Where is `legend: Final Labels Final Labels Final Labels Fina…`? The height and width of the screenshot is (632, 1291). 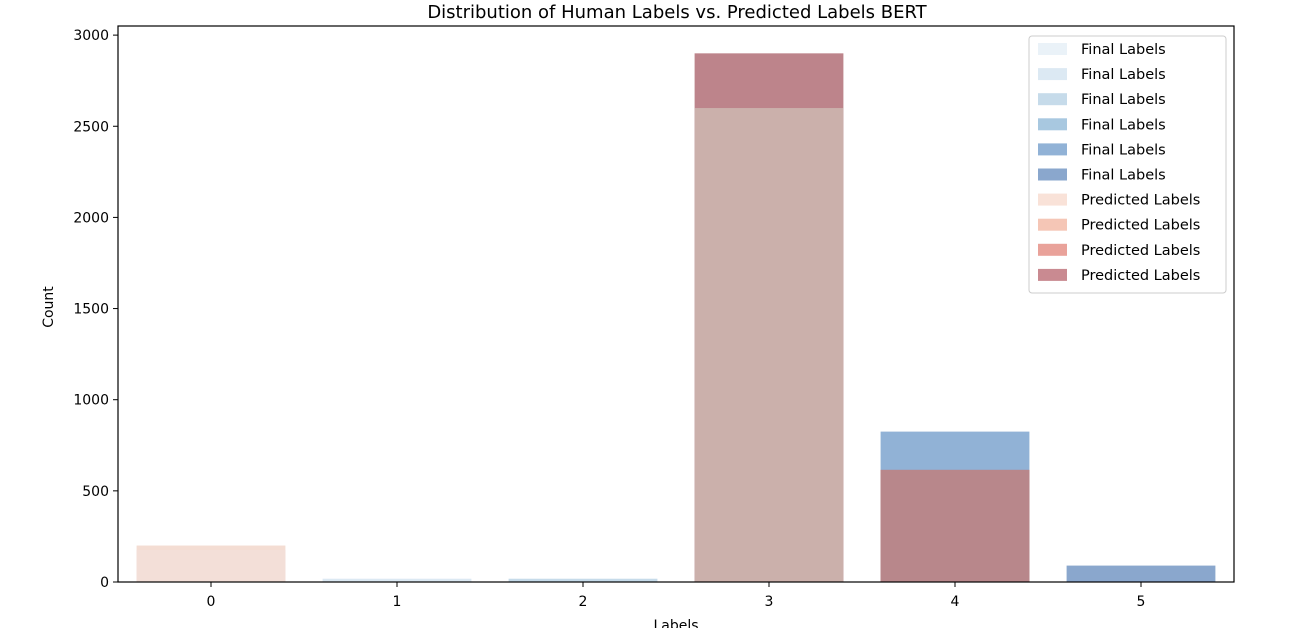
legend: Final Labels Final Labels Final Labels Fina… is located at coordinates (1127, 164).